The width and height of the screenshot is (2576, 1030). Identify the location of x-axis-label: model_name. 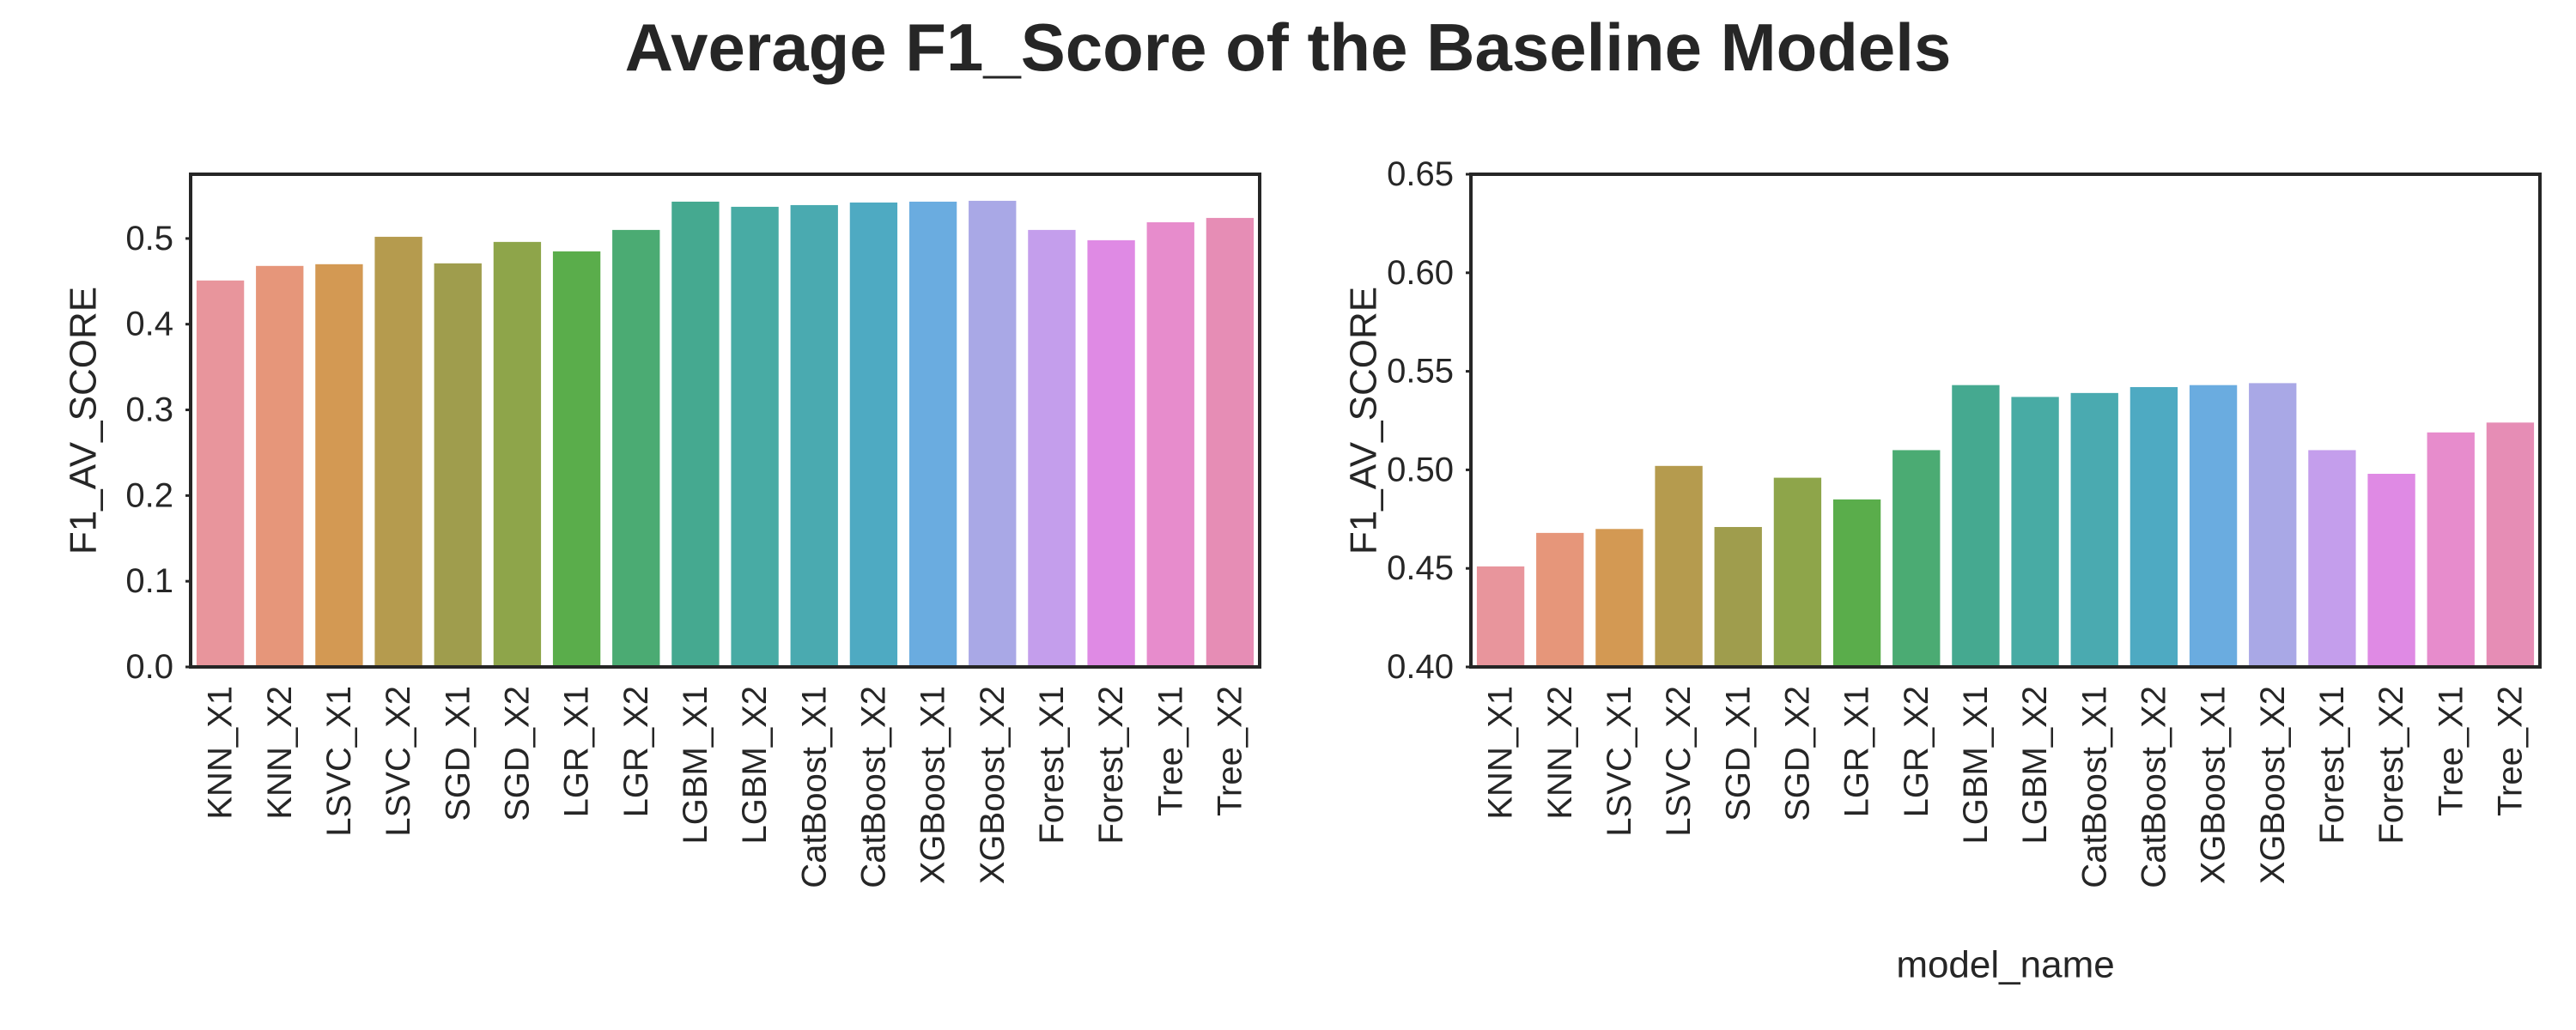
(2005, 965).